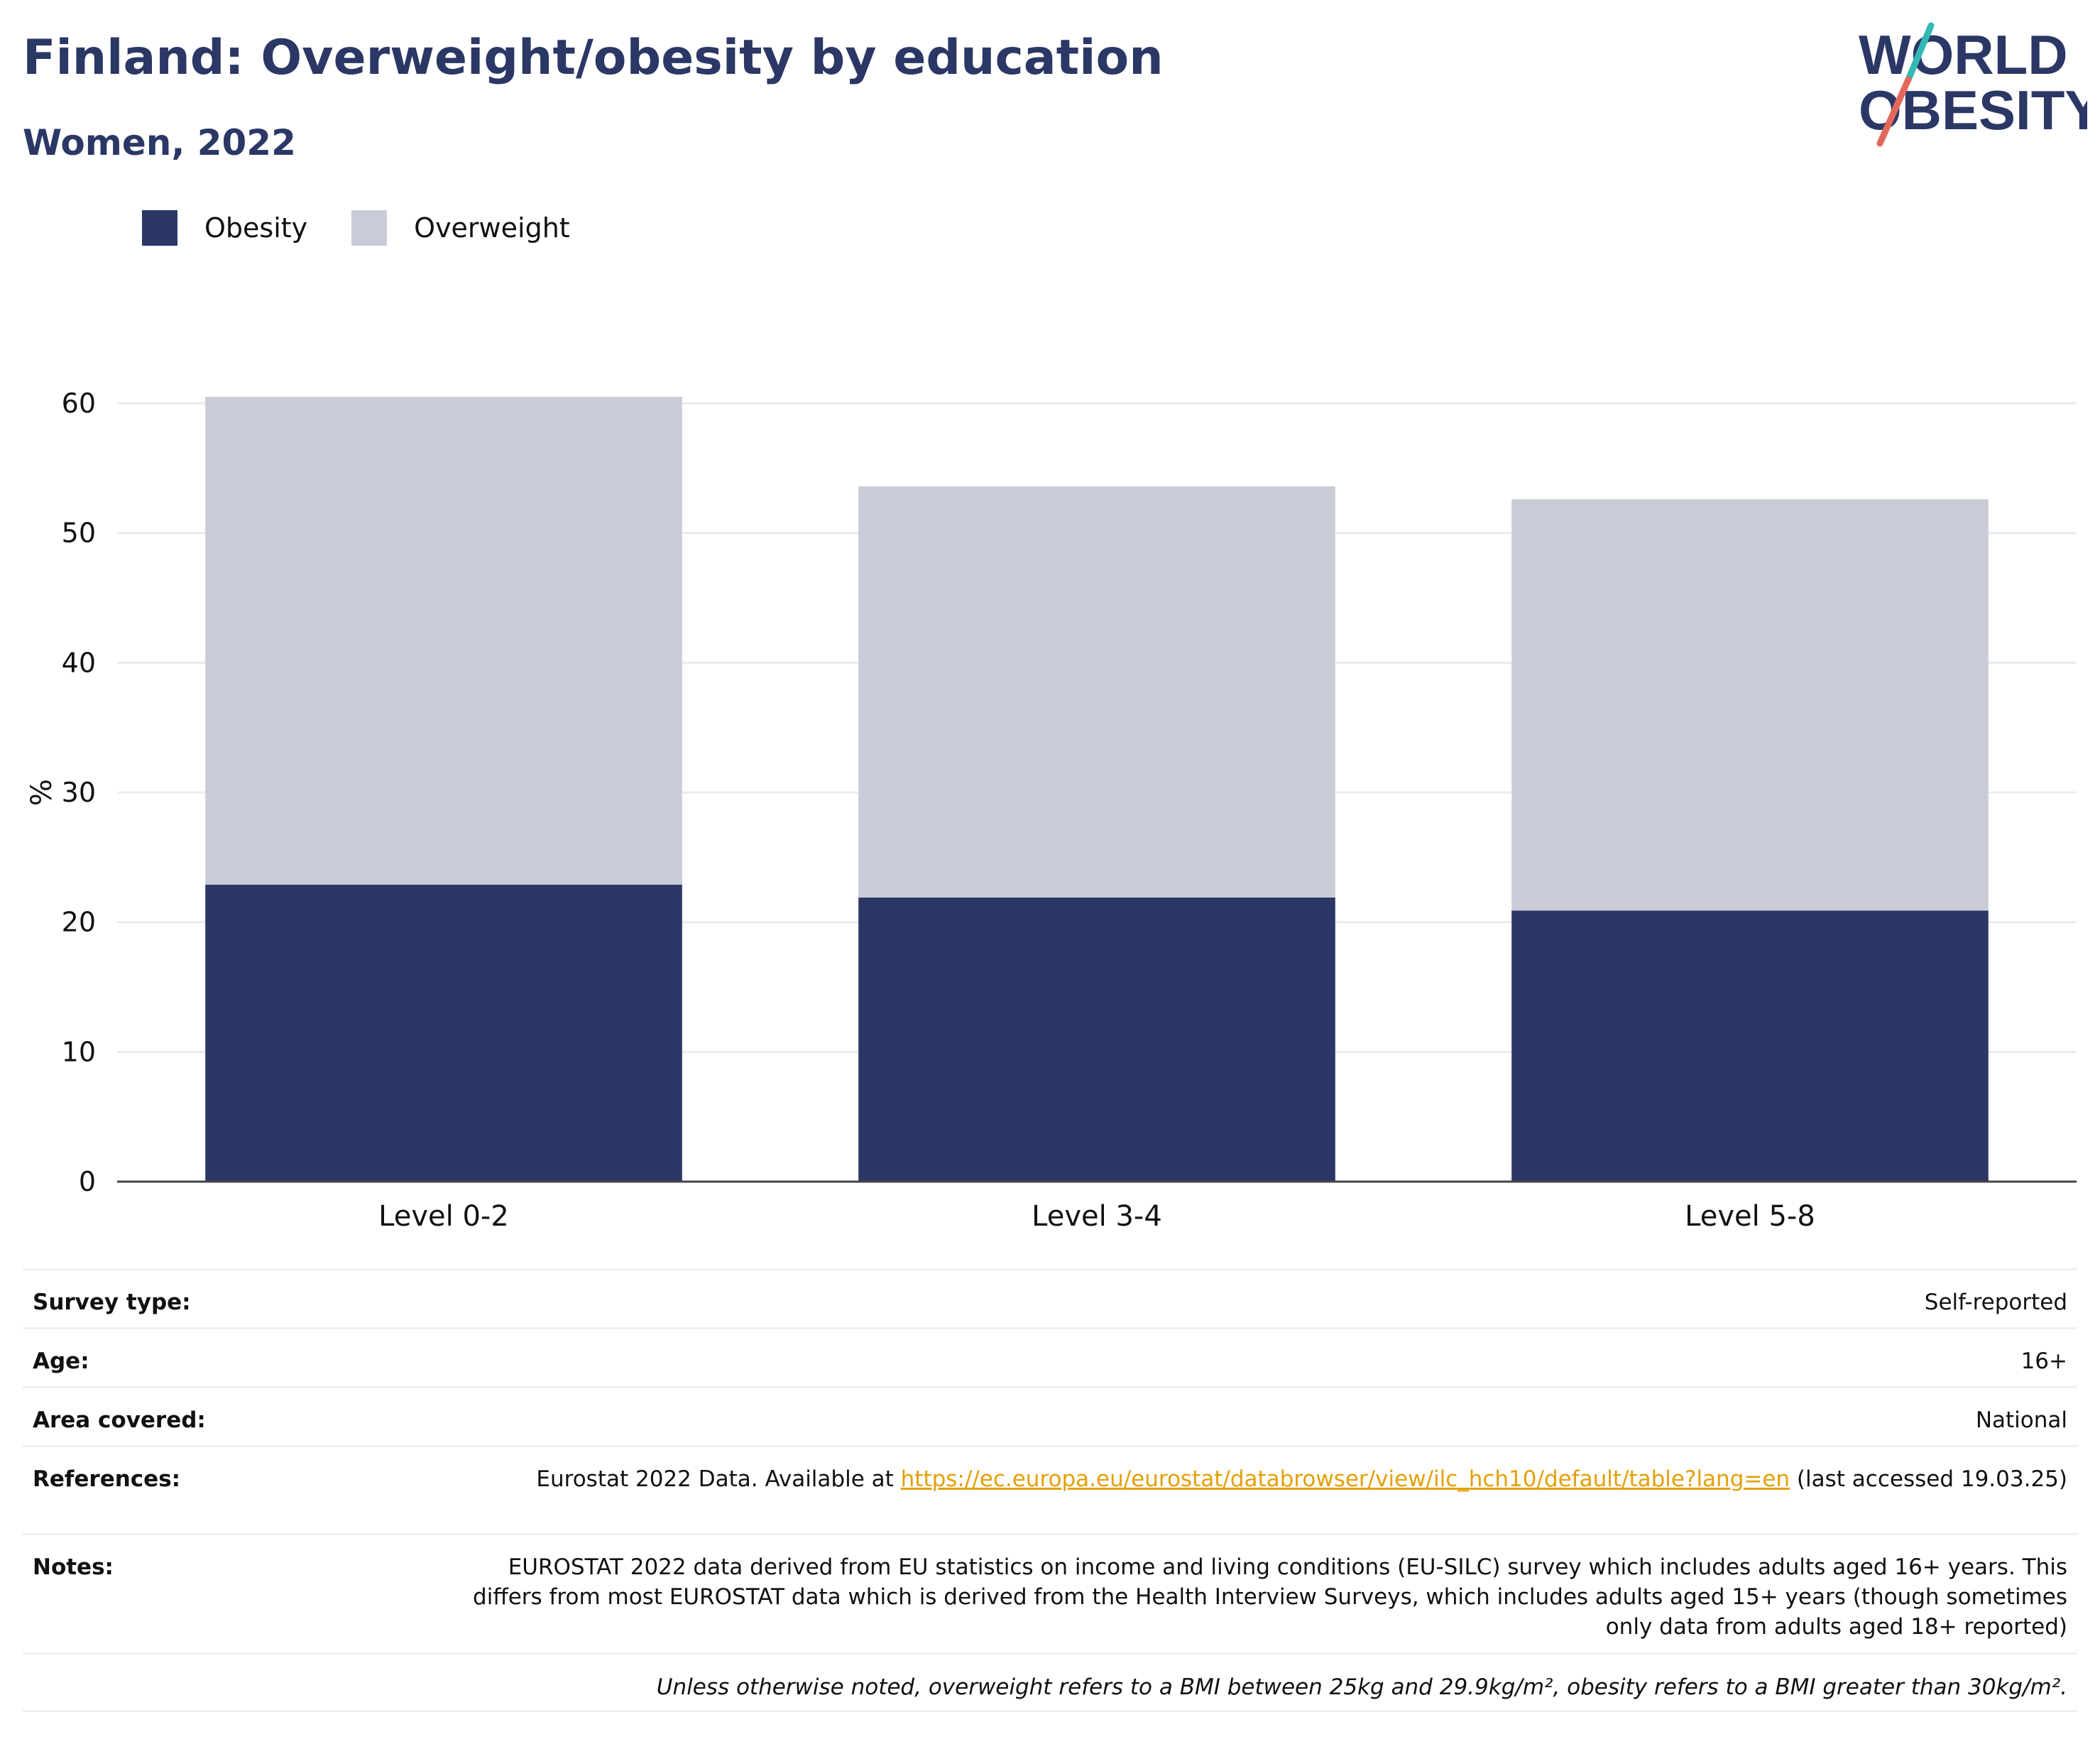  I want to click on y-tick-label: 30, so click(79, 792).